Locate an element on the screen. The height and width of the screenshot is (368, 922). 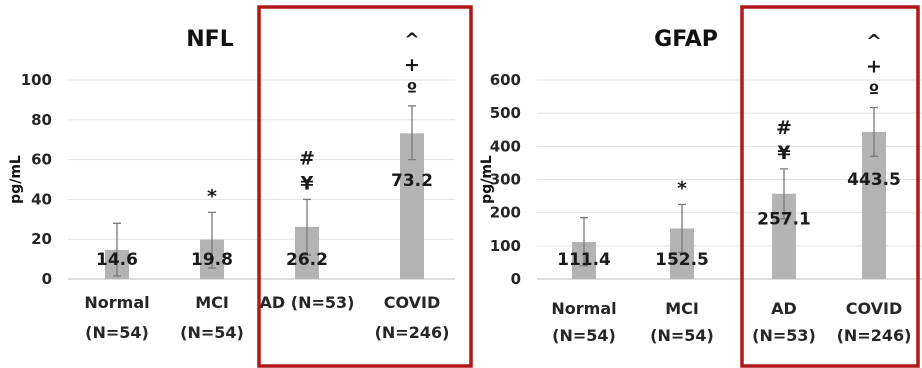
data-label: 443.5 is located at coordinates (874, 180).